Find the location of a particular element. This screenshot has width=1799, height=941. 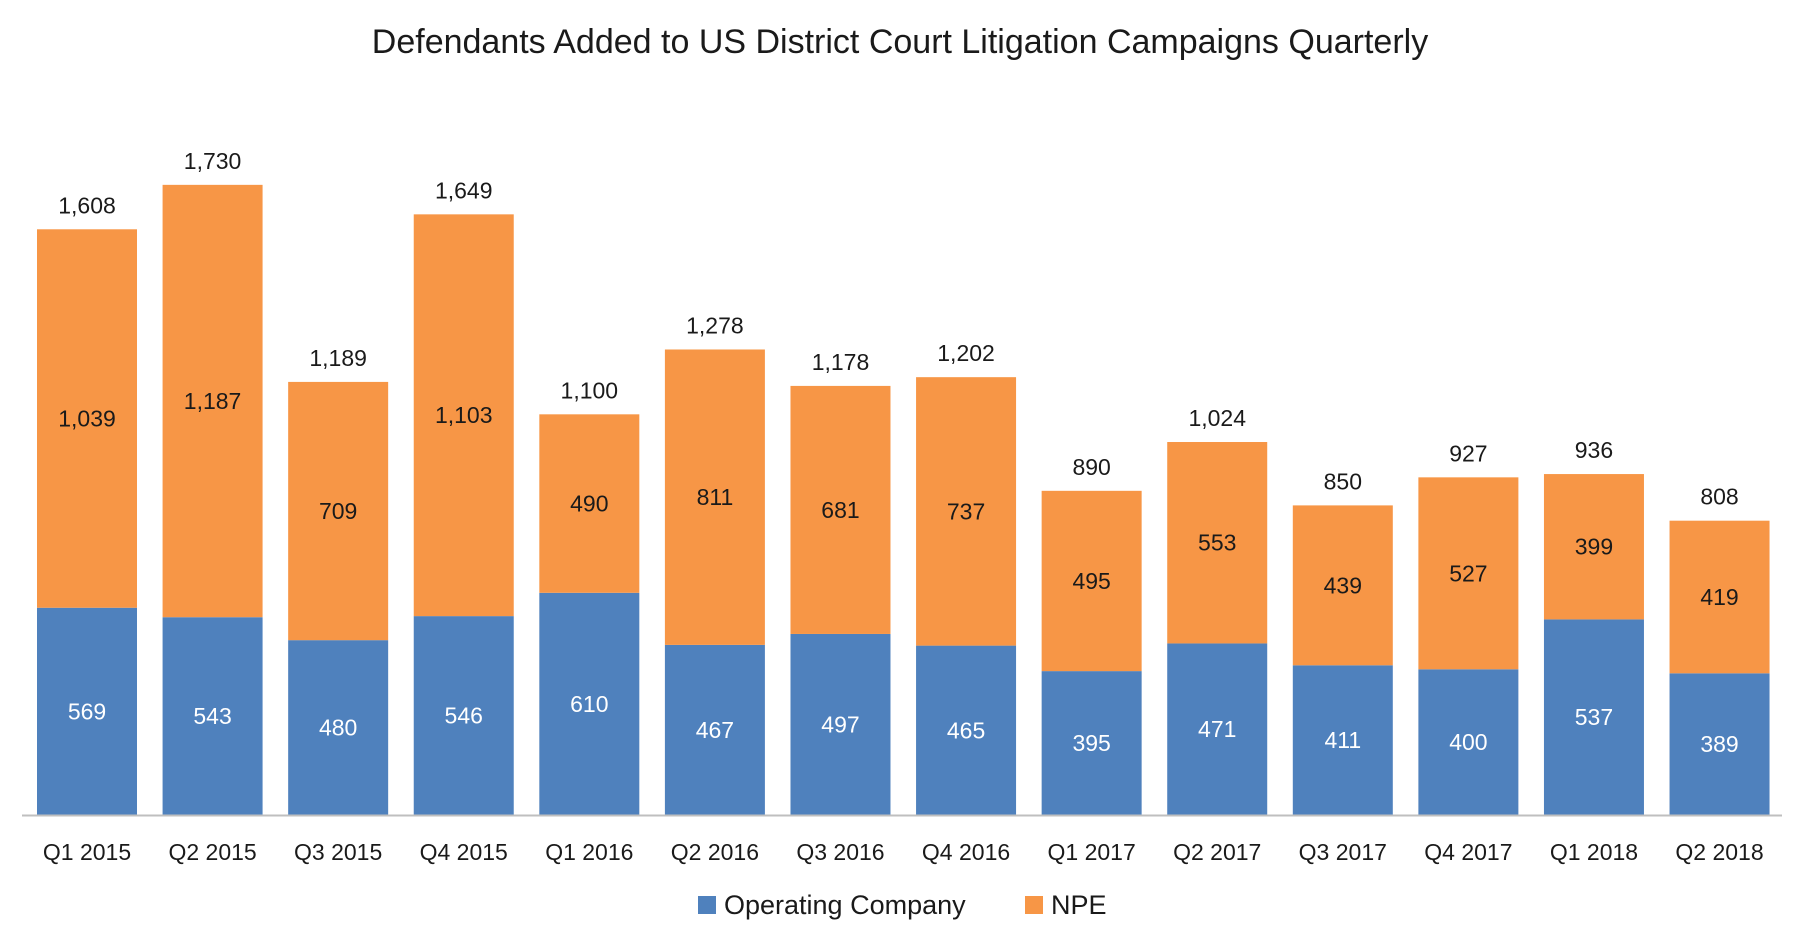

bar-npe-q2-2016 is located at coordinates (714, 497).